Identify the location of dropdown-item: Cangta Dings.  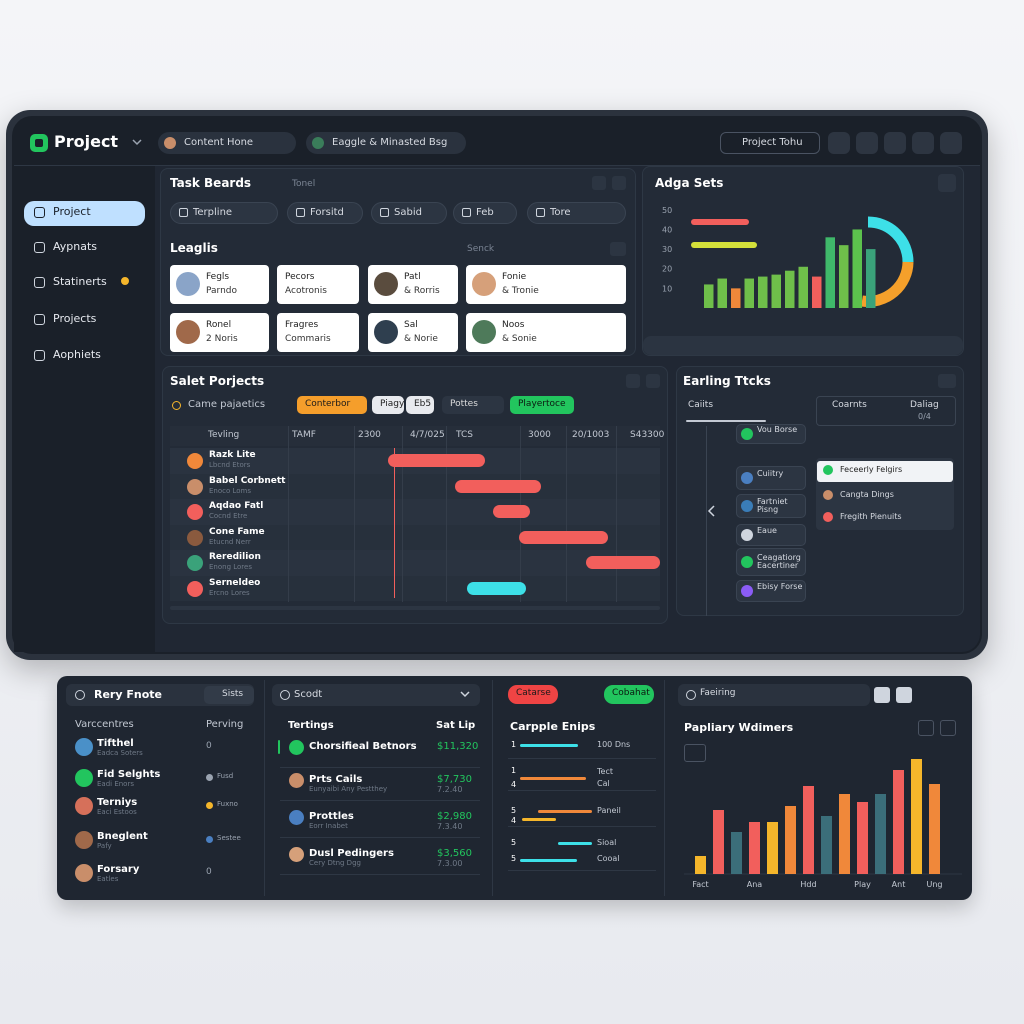
(867, 494).